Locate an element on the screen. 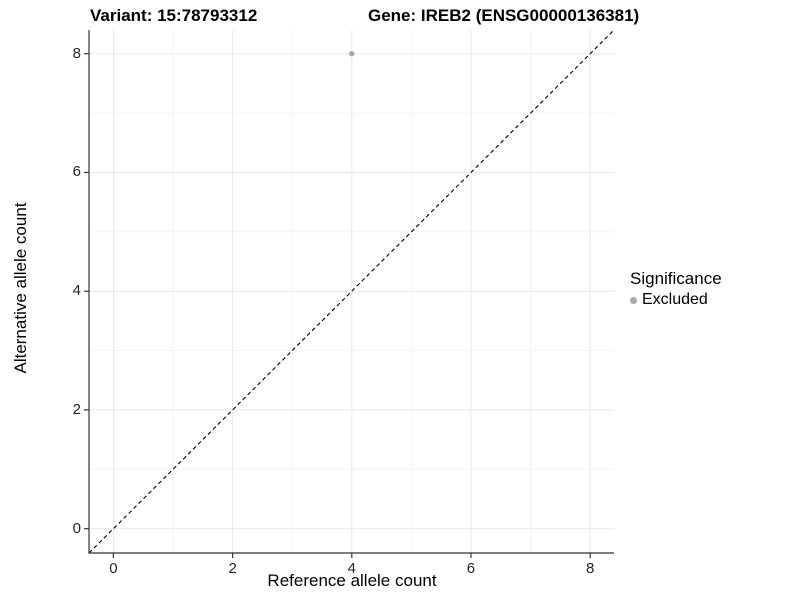  y-tick-label: 6 is located at coordinates (76, 172).